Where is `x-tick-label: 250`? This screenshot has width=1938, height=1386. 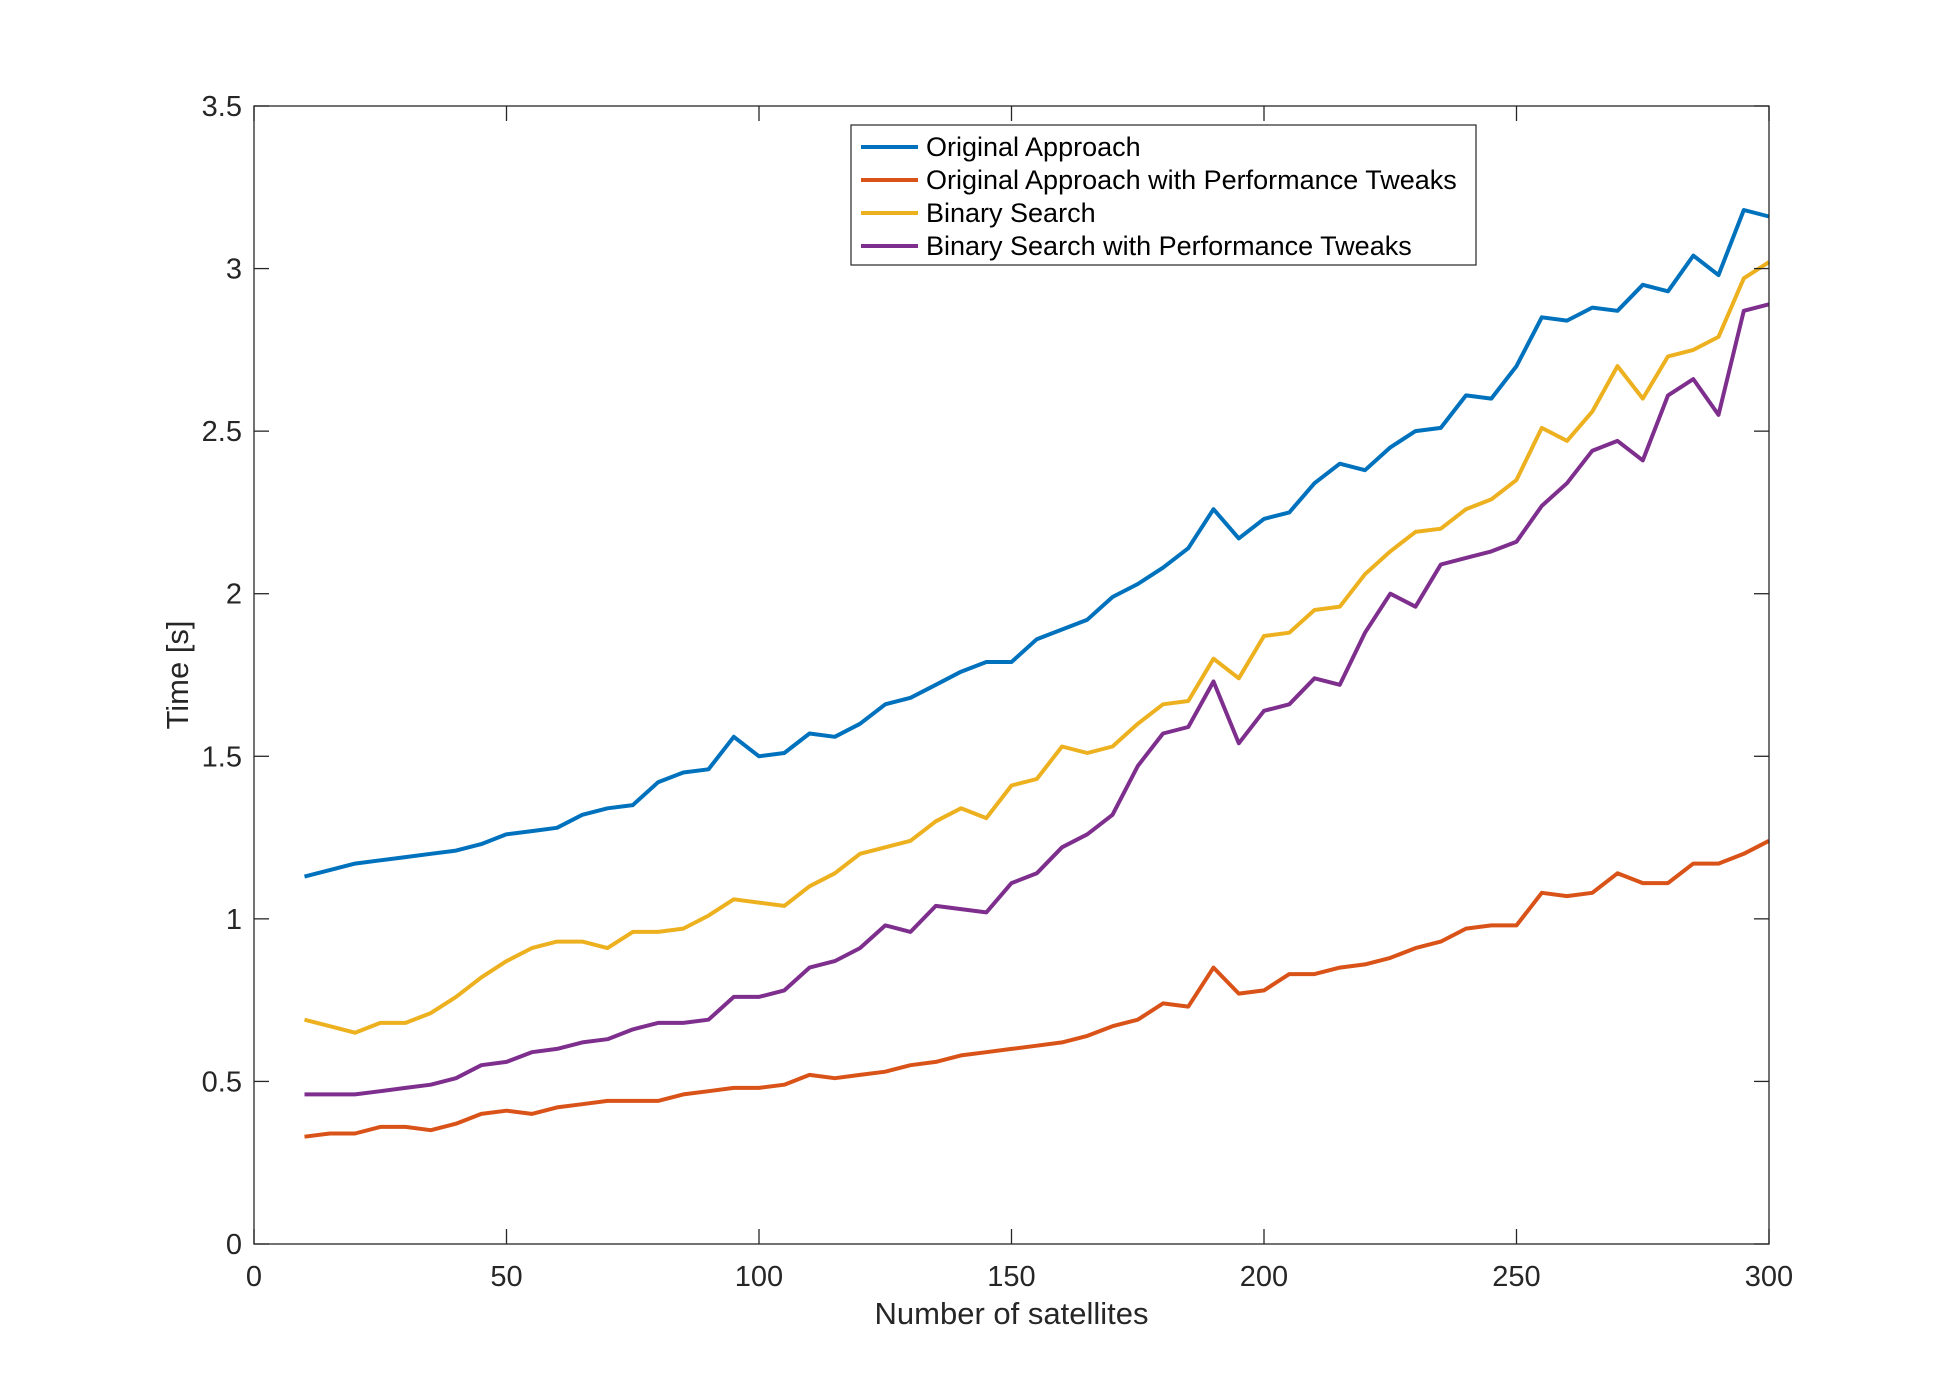
x-tick-label: 250 is located at coordinates (1516, 1277).